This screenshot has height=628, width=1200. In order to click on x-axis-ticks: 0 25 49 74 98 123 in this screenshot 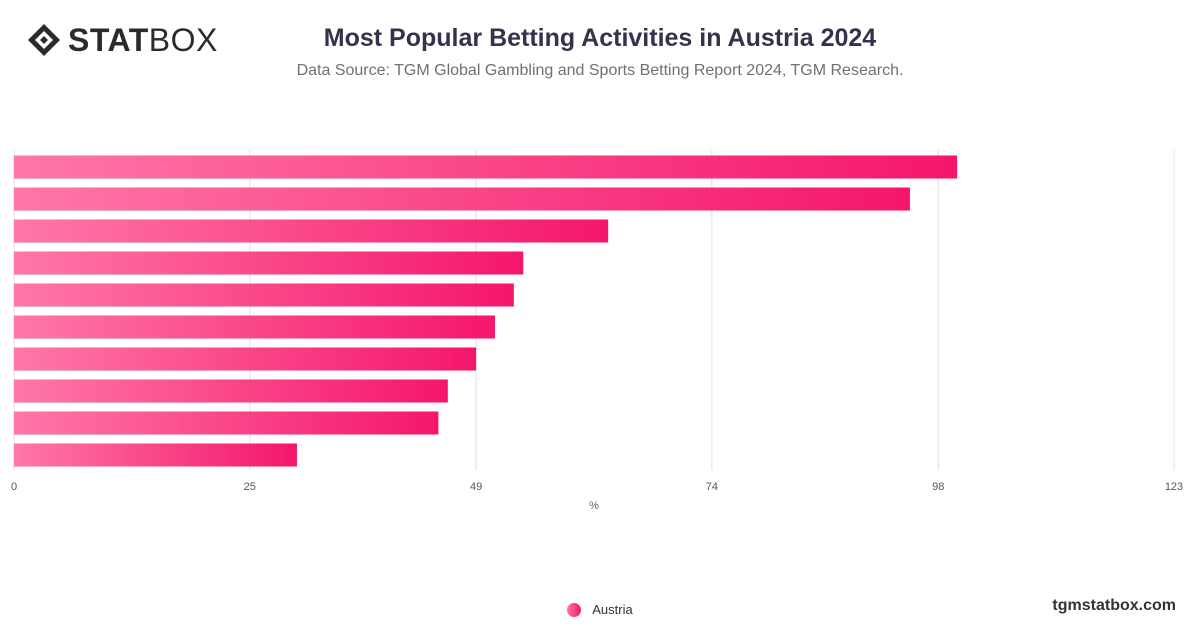, I will do `click(597, 487)`.